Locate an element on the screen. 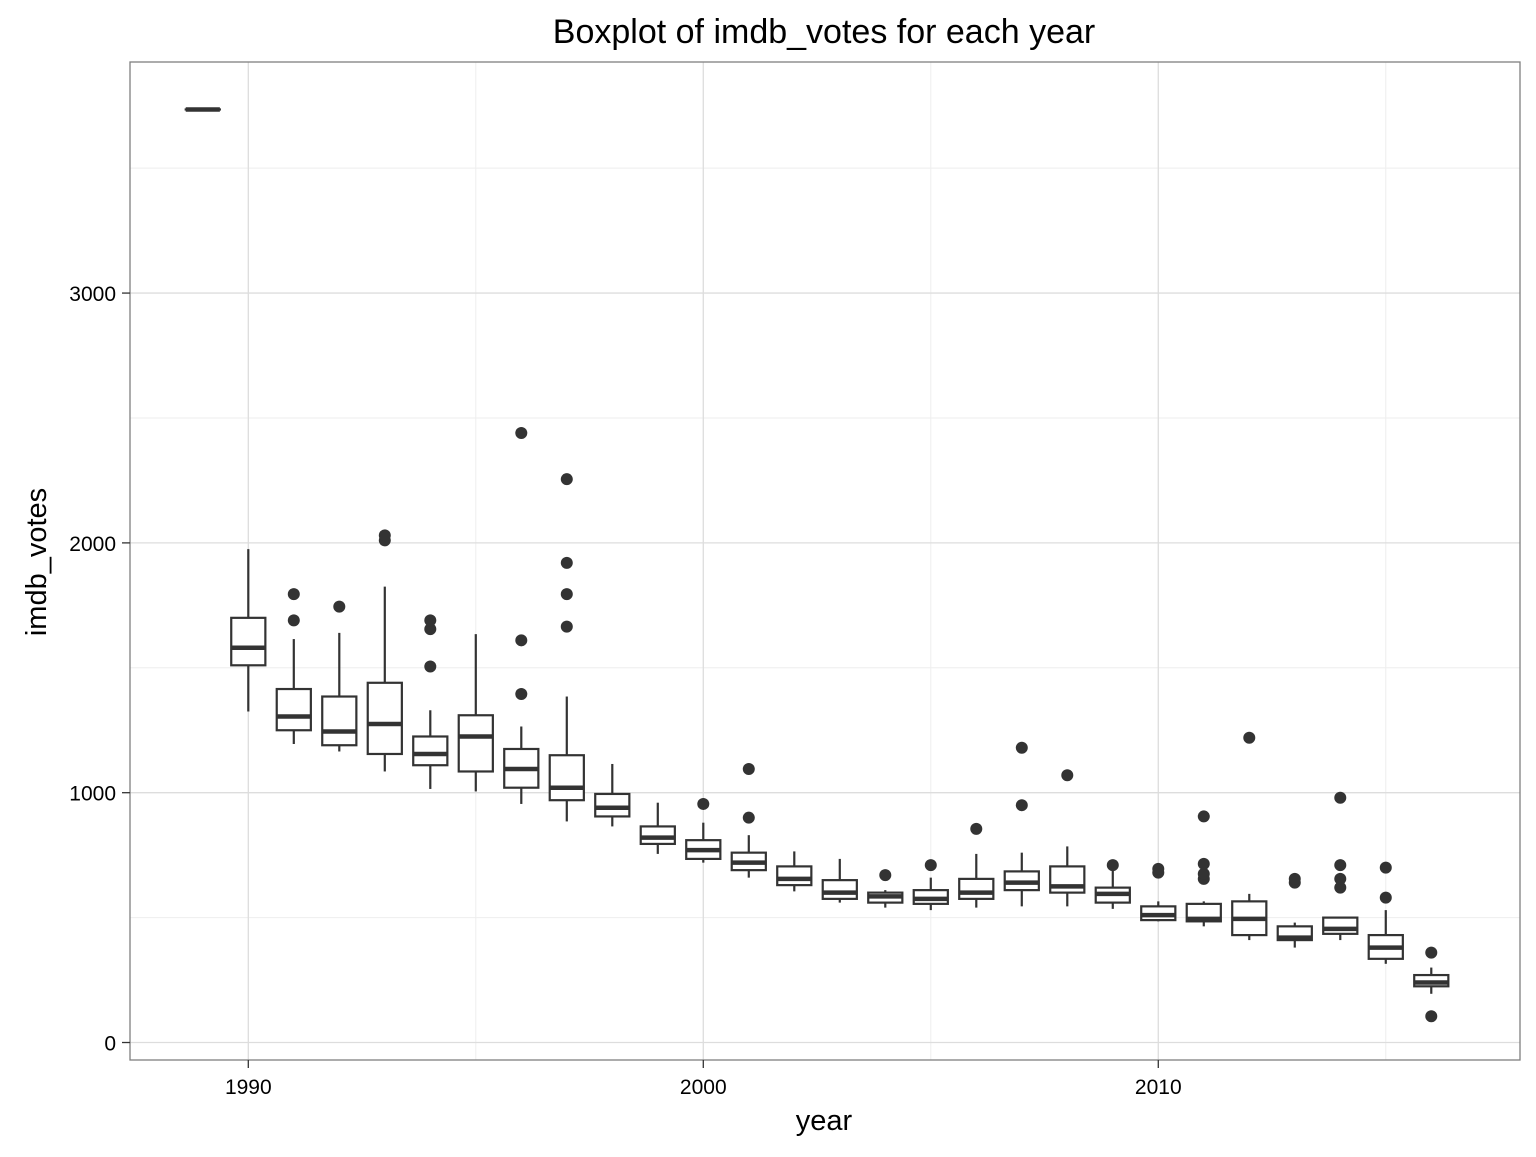  y-axis-title: imdb_votes is located at coordinates (37, 562).